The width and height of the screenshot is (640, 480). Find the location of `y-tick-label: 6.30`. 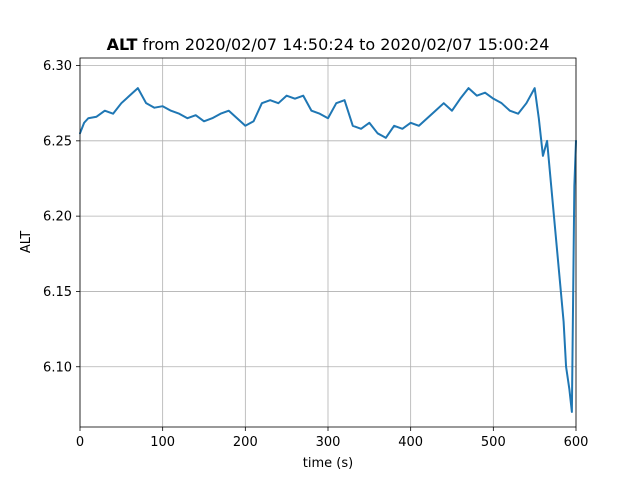

y-tick-label: 6.30 is located at coordinates (57, 66).